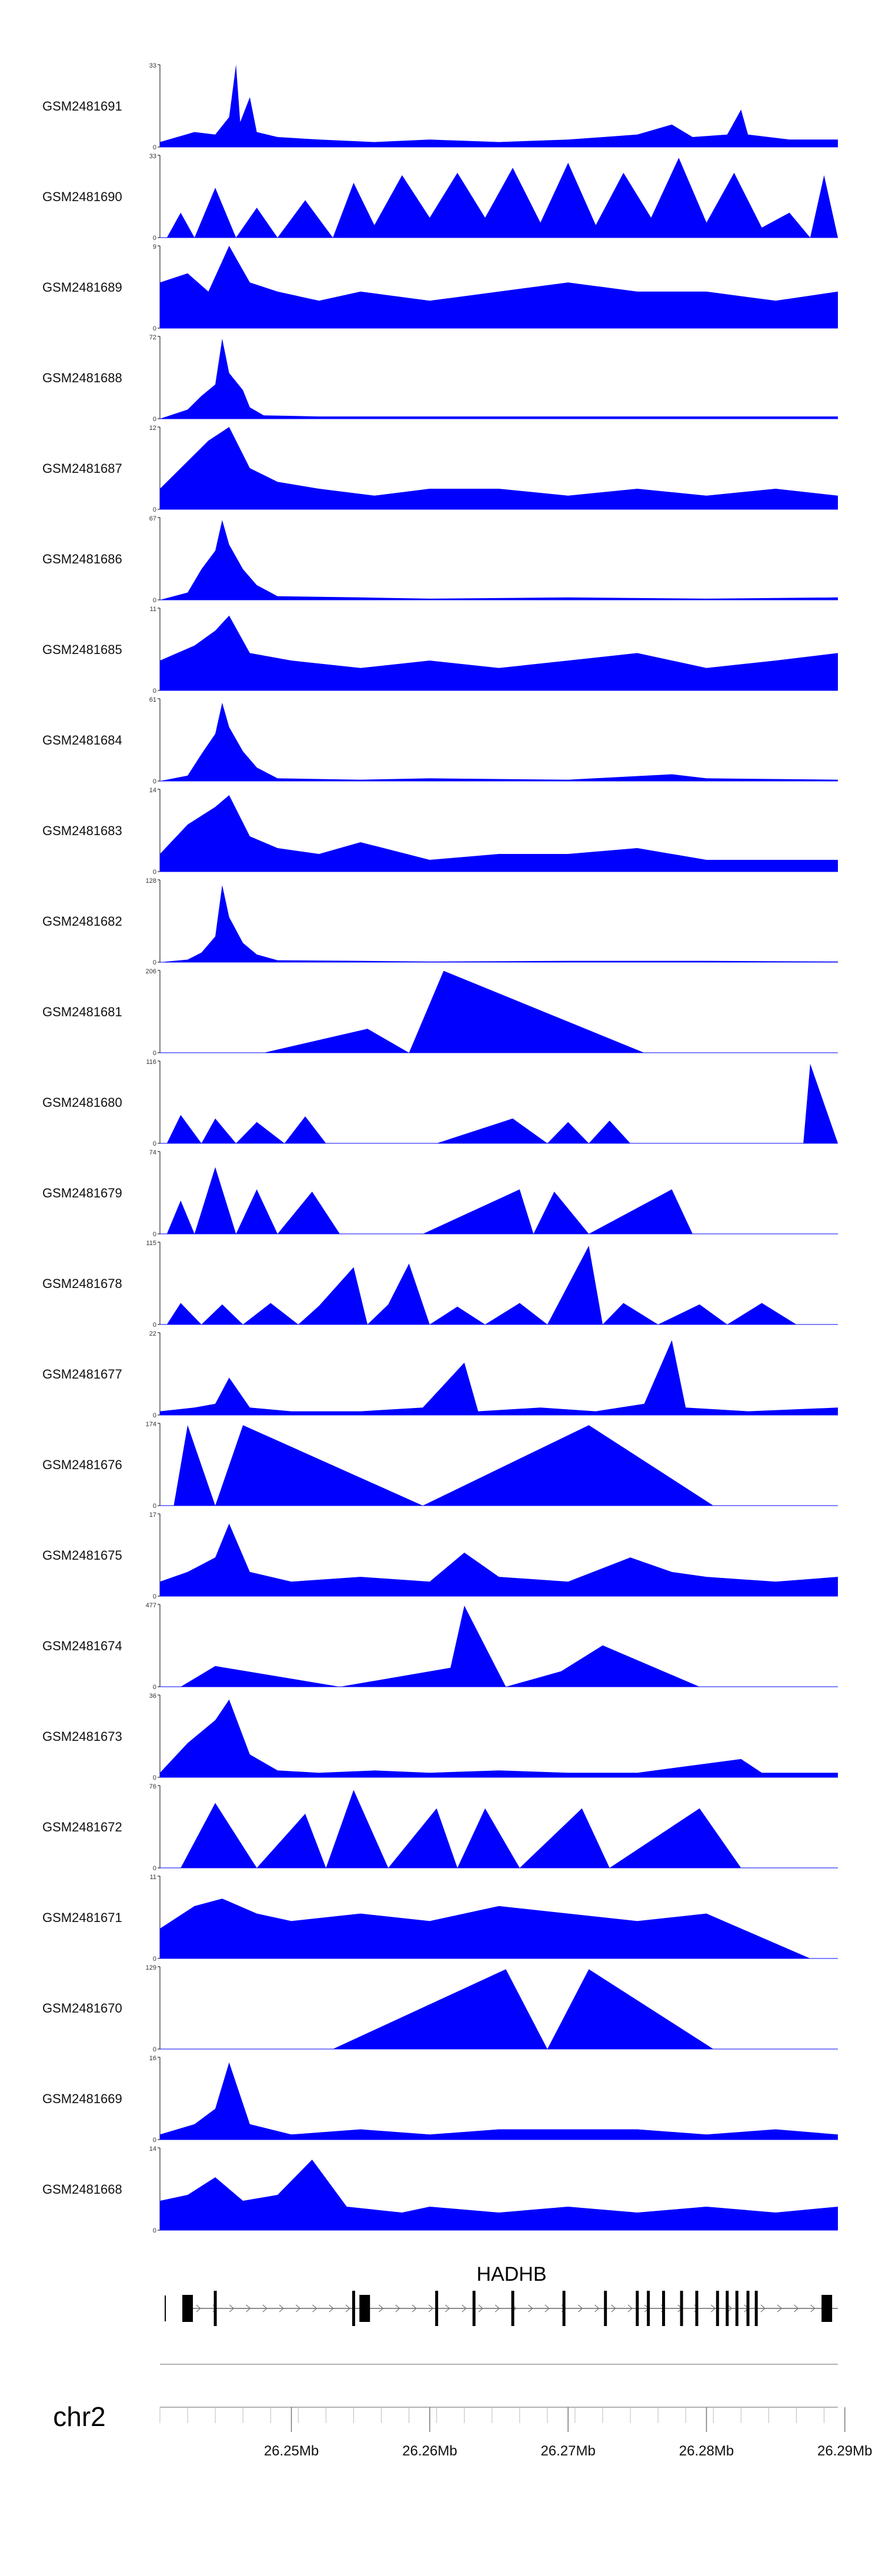  Describe the element at coordinates (429, 2451) in the screenshot. I see `axis-tick-label: 26.26Mb` at that location.